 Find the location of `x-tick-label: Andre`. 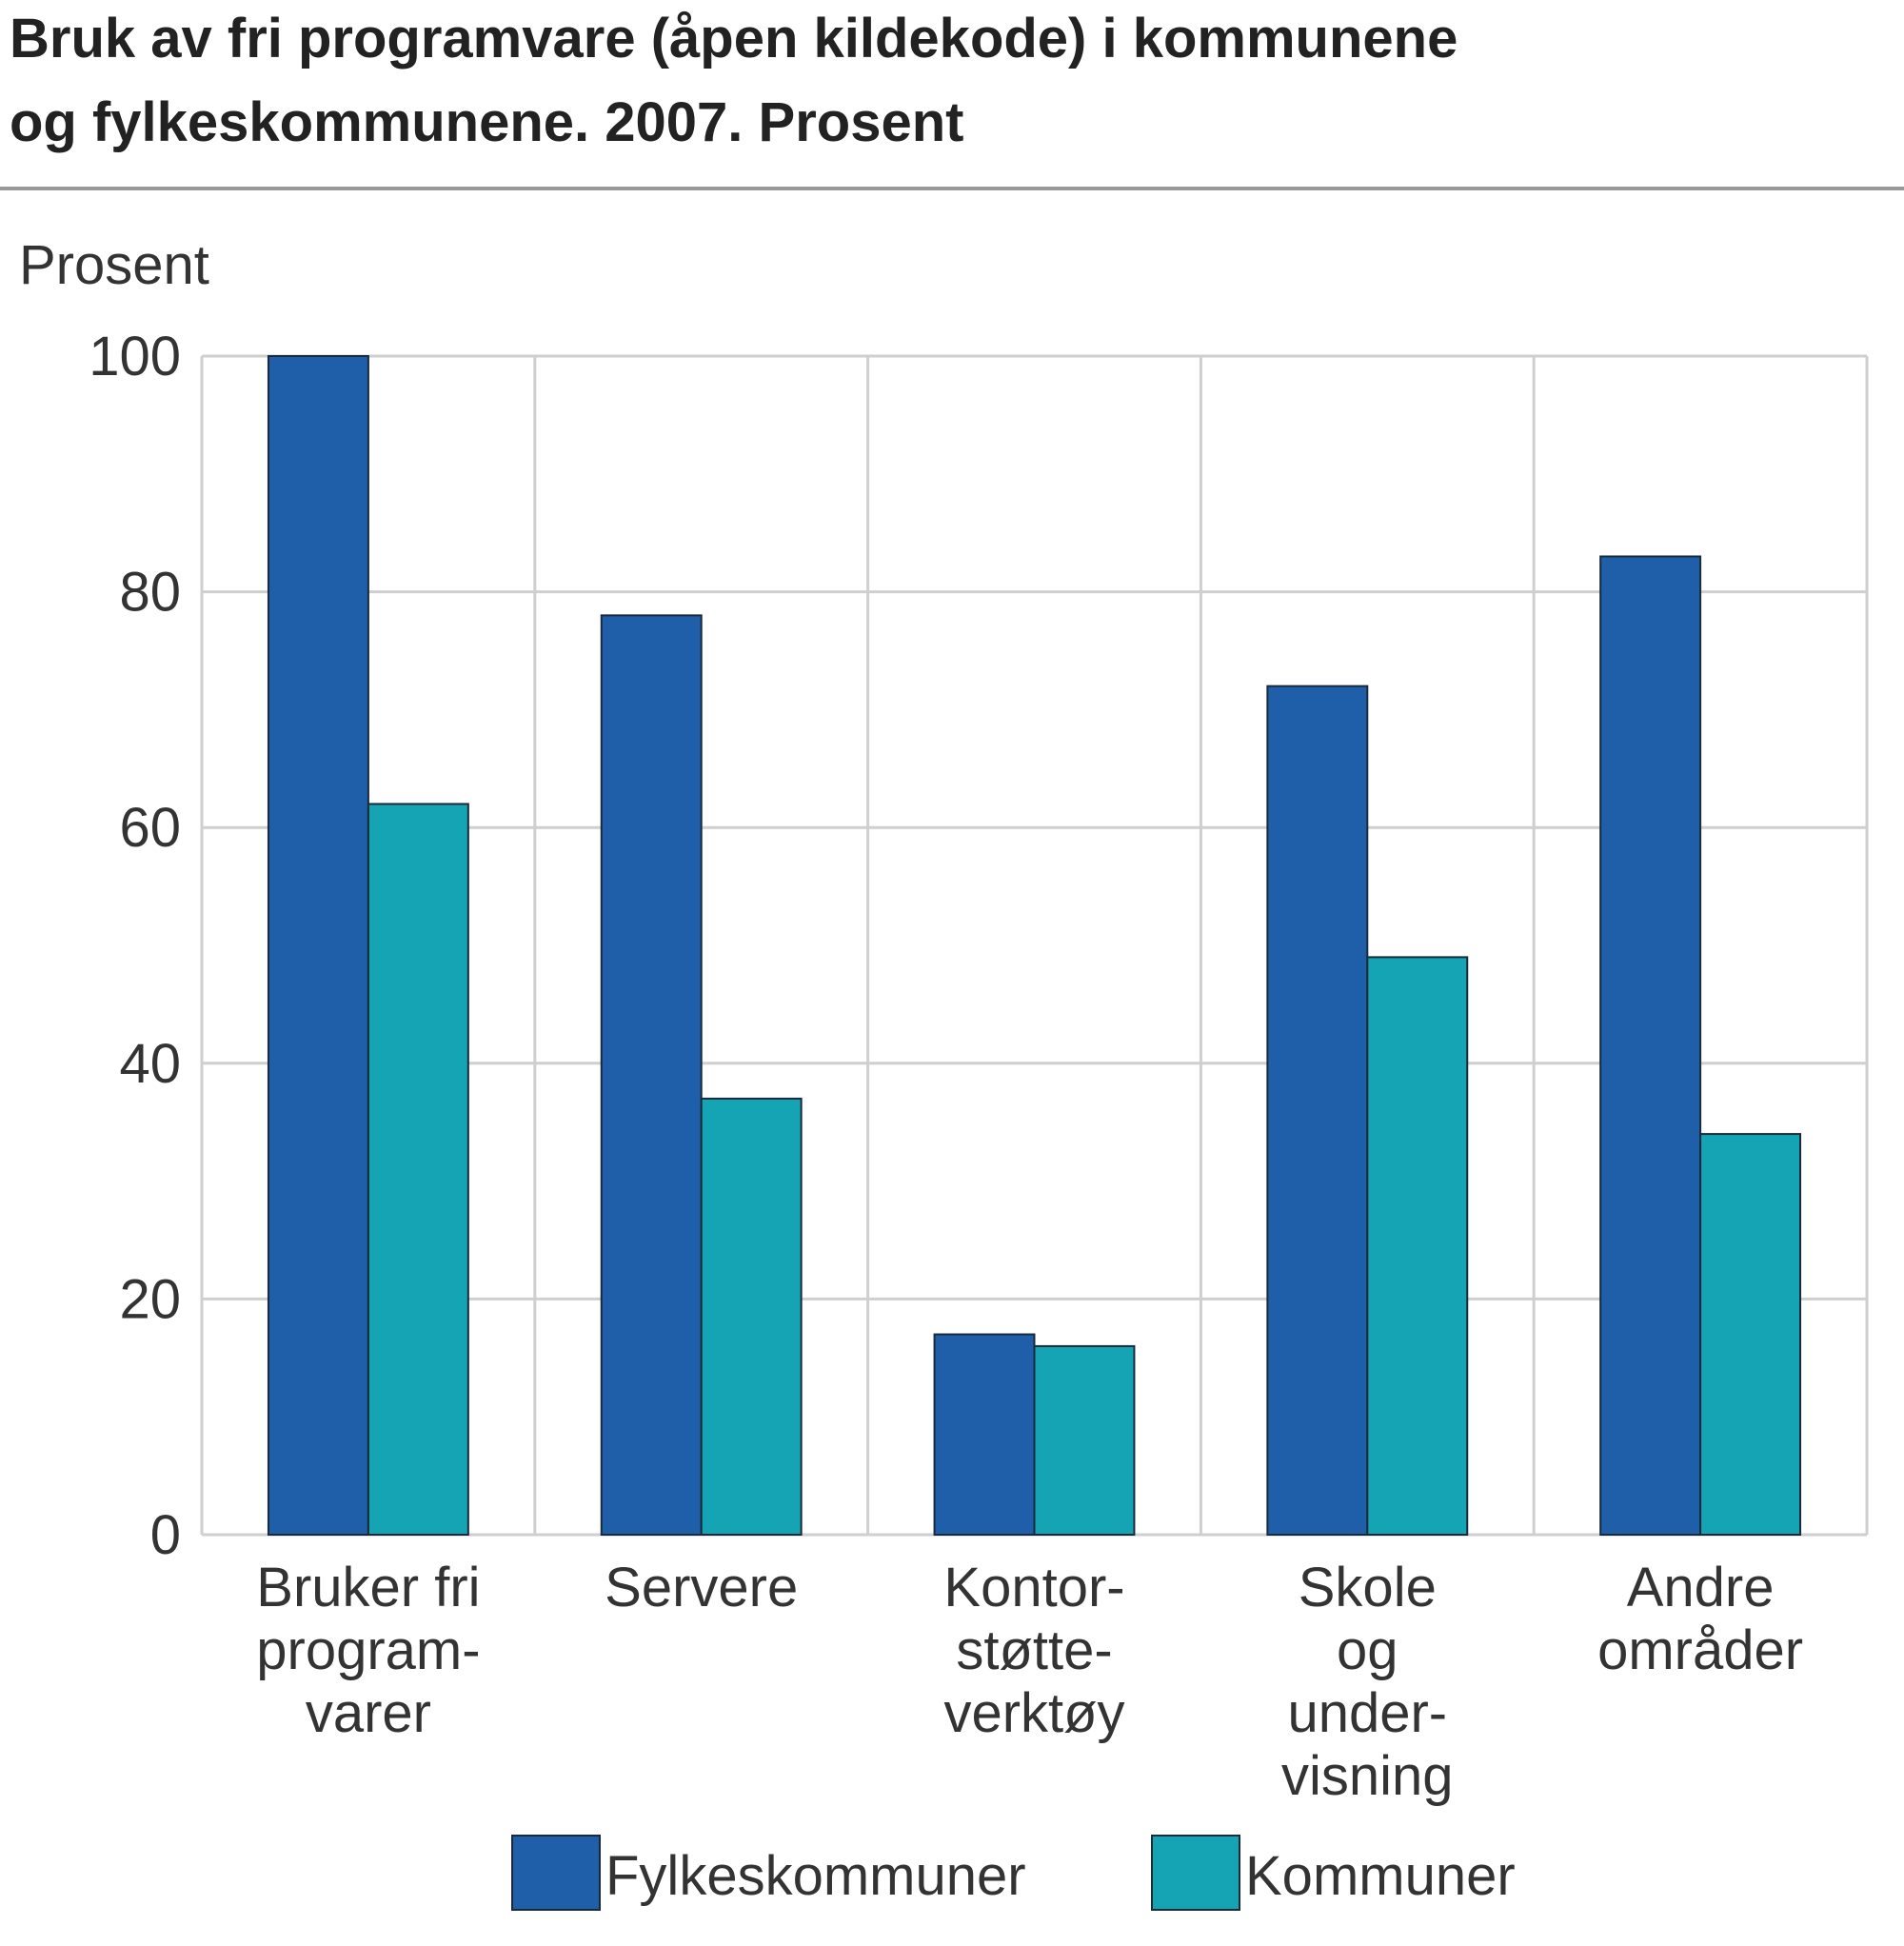

x-tick-label: Andre is located at coordinates (1701, 1587).